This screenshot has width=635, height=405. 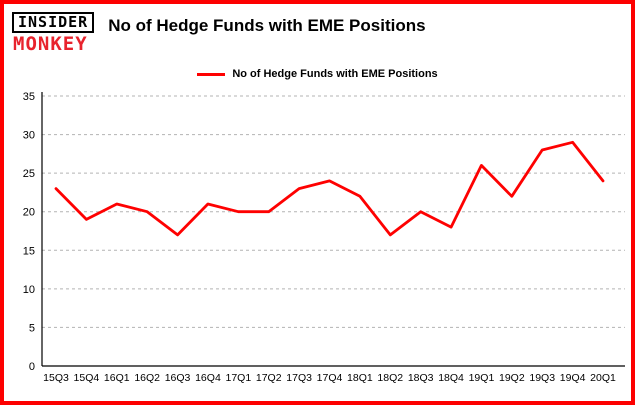 What do you see at coordinates (542, 378) in the screenshot?
I see `x-tick-label: 19Q3` at bounding box center [542, 378].